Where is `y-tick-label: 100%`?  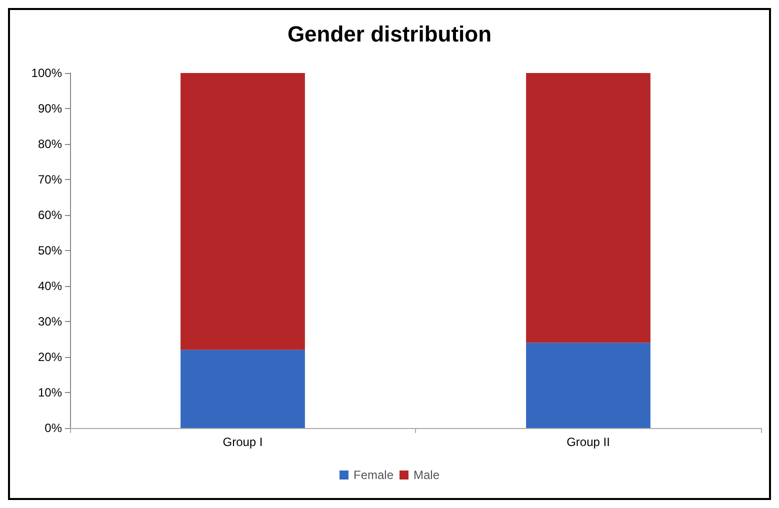 y-tick-label: 100% is located at coordinates (46, 73).